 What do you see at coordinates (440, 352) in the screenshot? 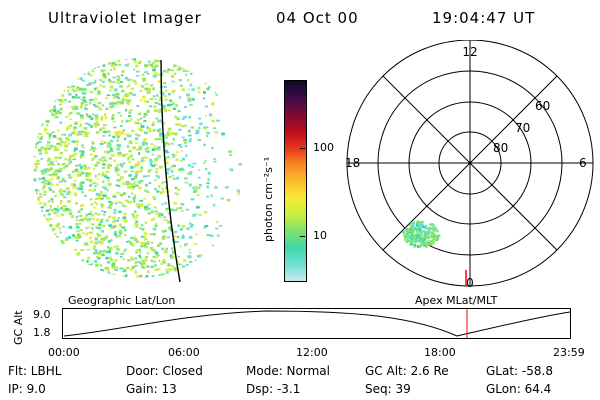
I see `xtick-18: 18:00` at bounding box center [440, 352].